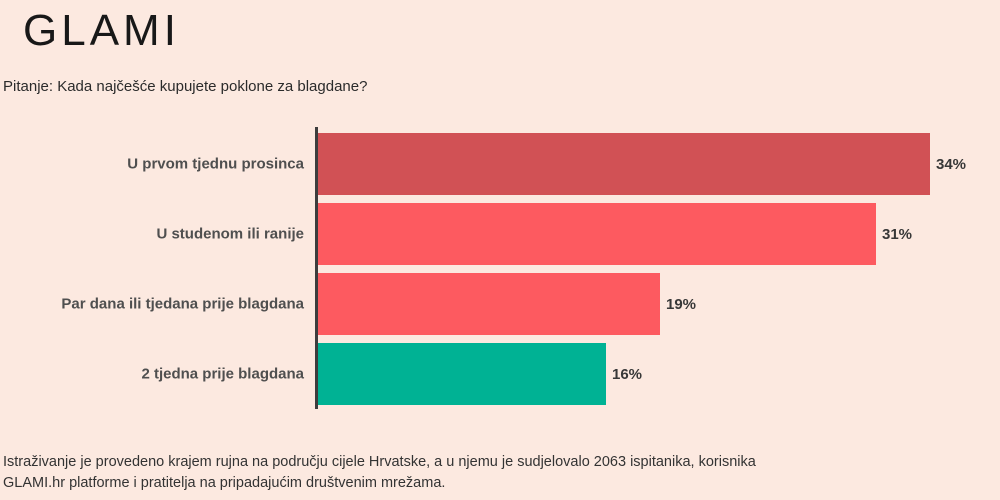 Image resolution: width=1000 pixels, height=500 pixels. I want to click on bar-row: U prvom tjednu prosinca 34%, so click(547, 164).